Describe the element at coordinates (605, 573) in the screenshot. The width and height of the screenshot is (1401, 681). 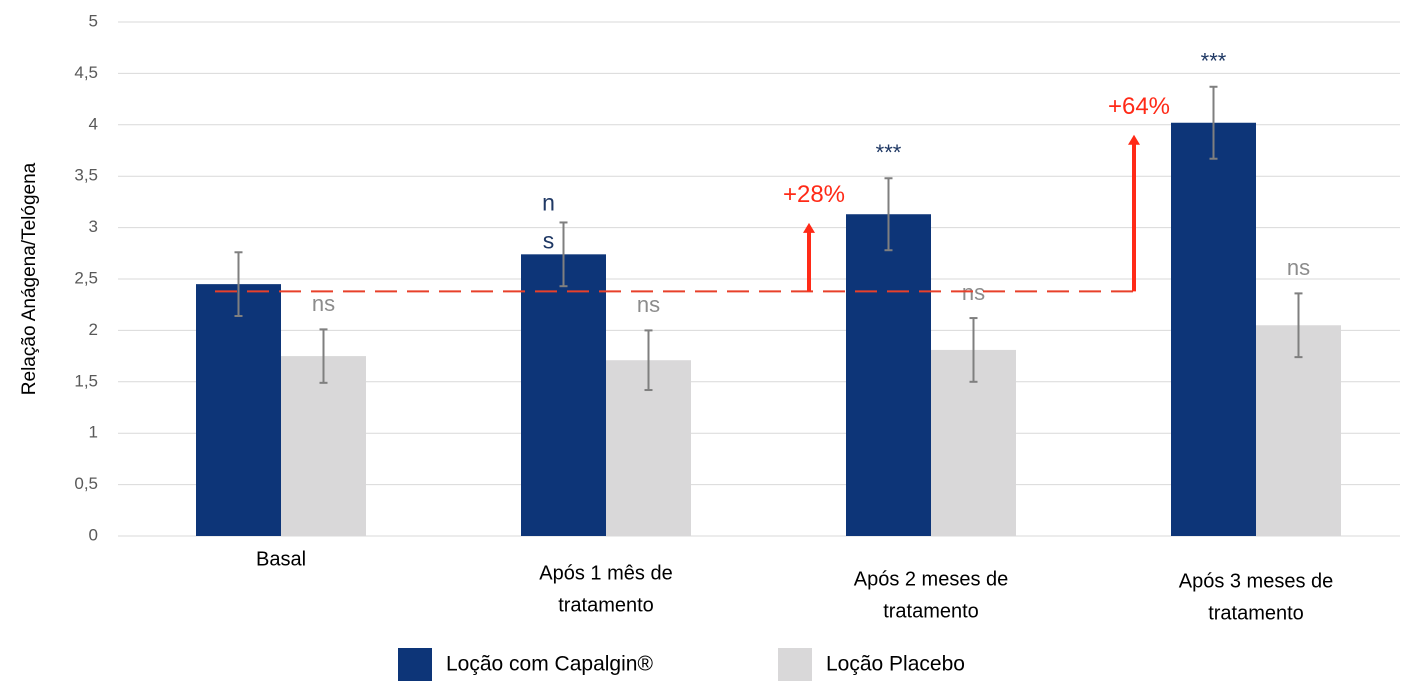
I see `x-tick-label: Após 1 mês de` at that location.